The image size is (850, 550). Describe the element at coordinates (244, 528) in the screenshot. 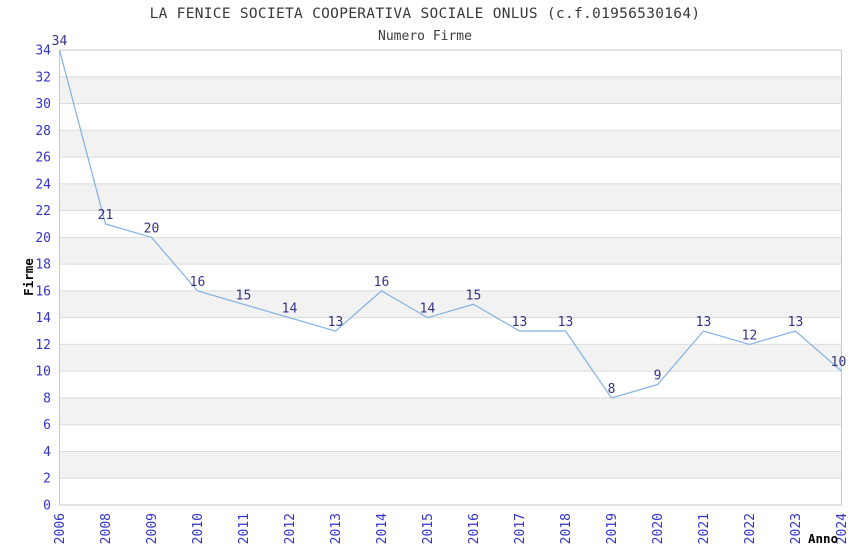

I see `x-tick-label: 2011` at that location.